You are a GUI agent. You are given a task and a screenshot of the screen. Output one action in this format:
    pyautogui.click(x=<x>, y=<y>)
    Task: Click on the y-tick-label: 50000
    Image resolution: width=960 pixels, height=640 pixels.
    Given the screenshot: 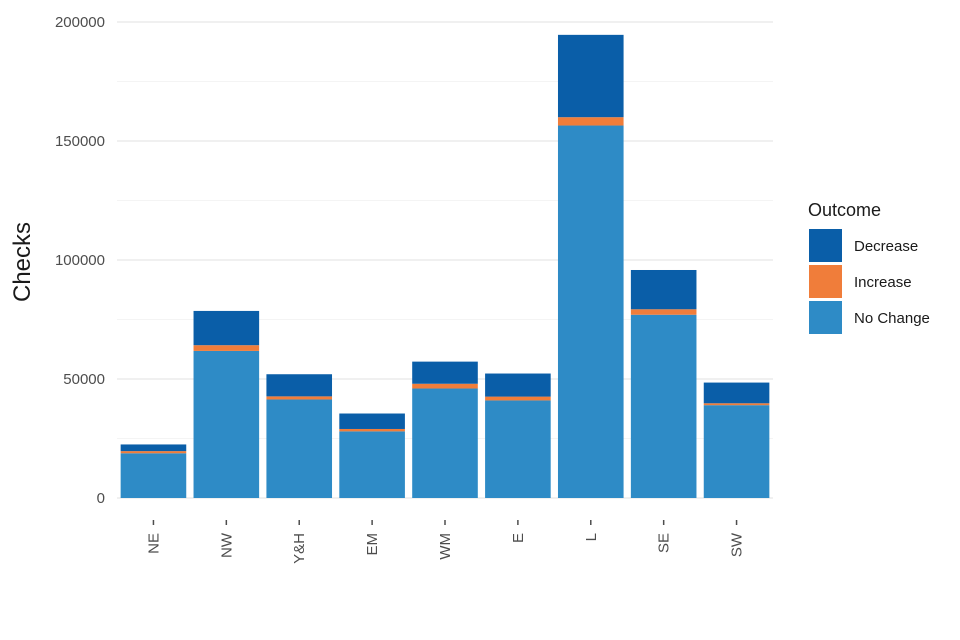 What is the action you would take?
    pyautogui.click(x=84, y=379)
    